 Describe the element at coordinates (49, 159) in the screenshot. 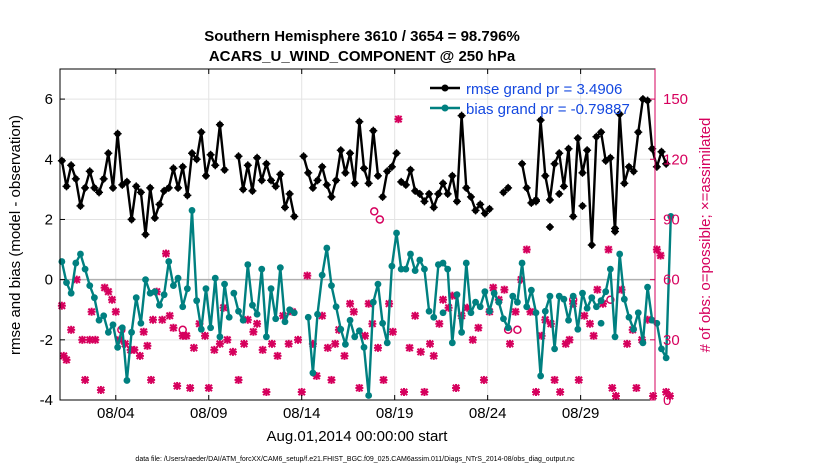

I see `y-tick-label-left: 4` at that location.